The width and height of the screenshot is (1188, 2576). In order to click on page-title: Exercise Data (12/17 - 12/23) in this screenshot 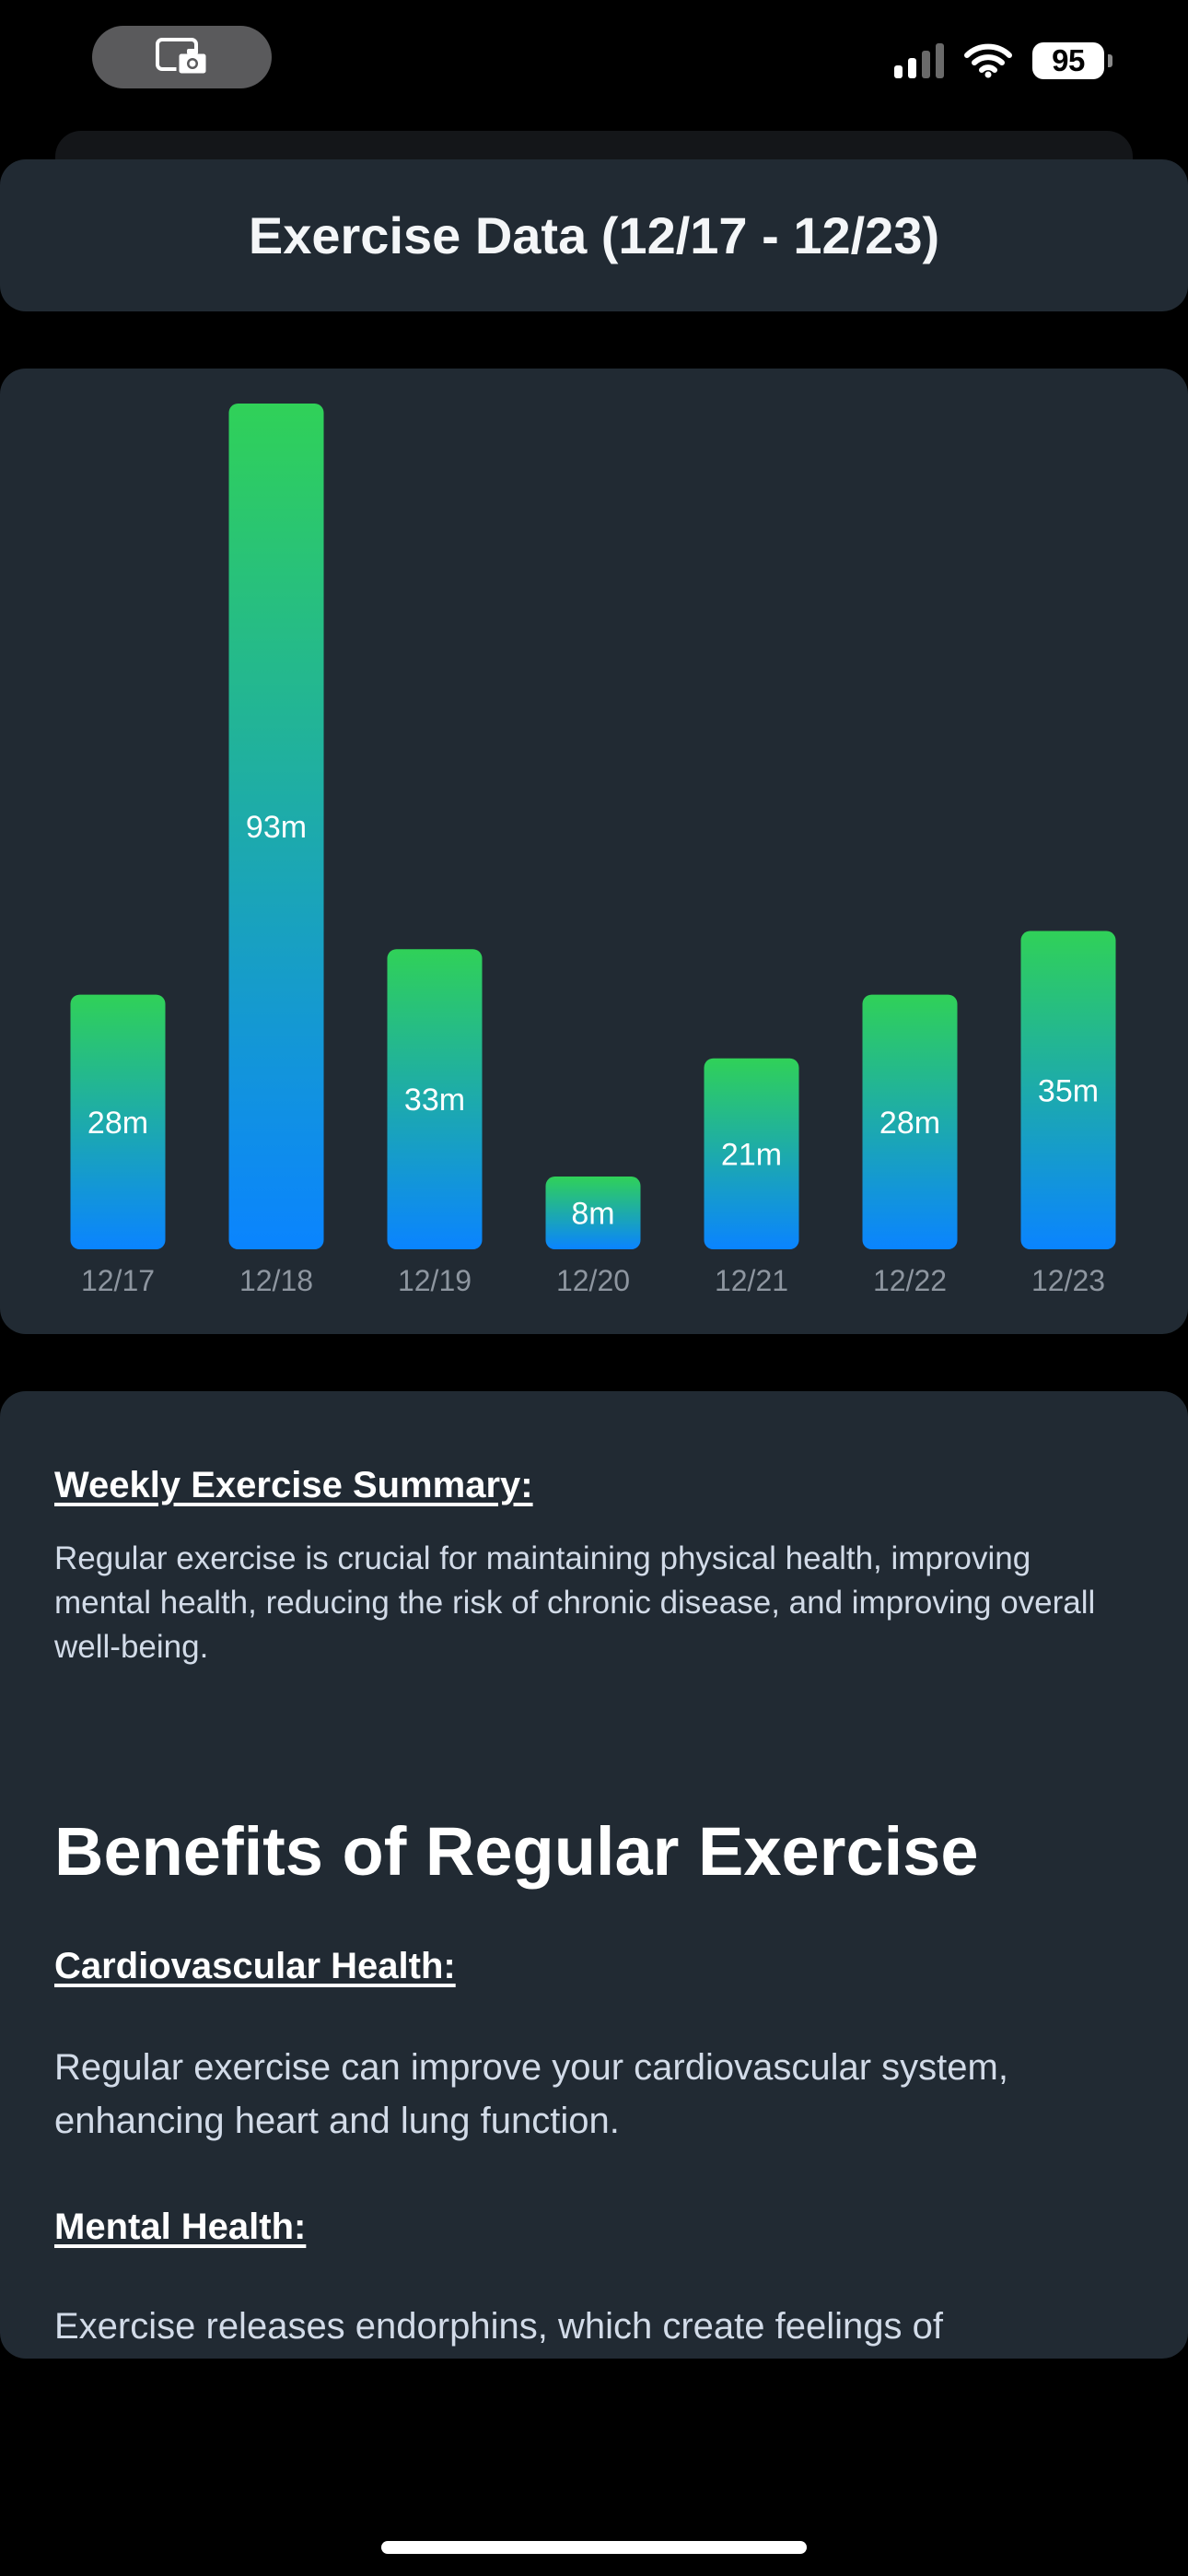, I will do `click(594, 235)`.